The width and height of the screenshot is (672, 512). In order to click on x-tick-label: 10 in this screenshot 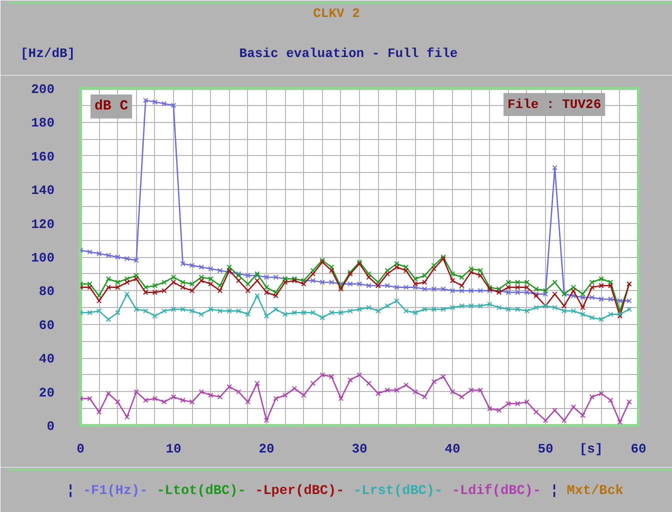, I will do `click(174, 449)`.